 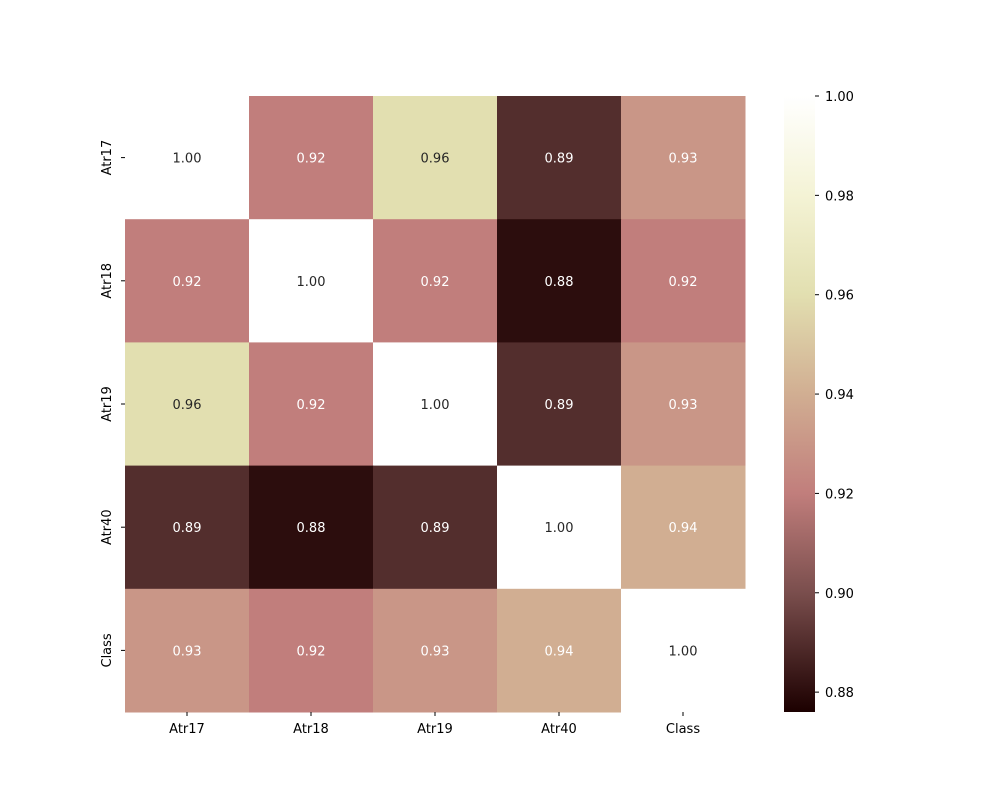 What do you see at coordinates (839, 693) in the screenshot?
I see `colorbar-tick-label: 0.88` at bounding box center [839, 693].